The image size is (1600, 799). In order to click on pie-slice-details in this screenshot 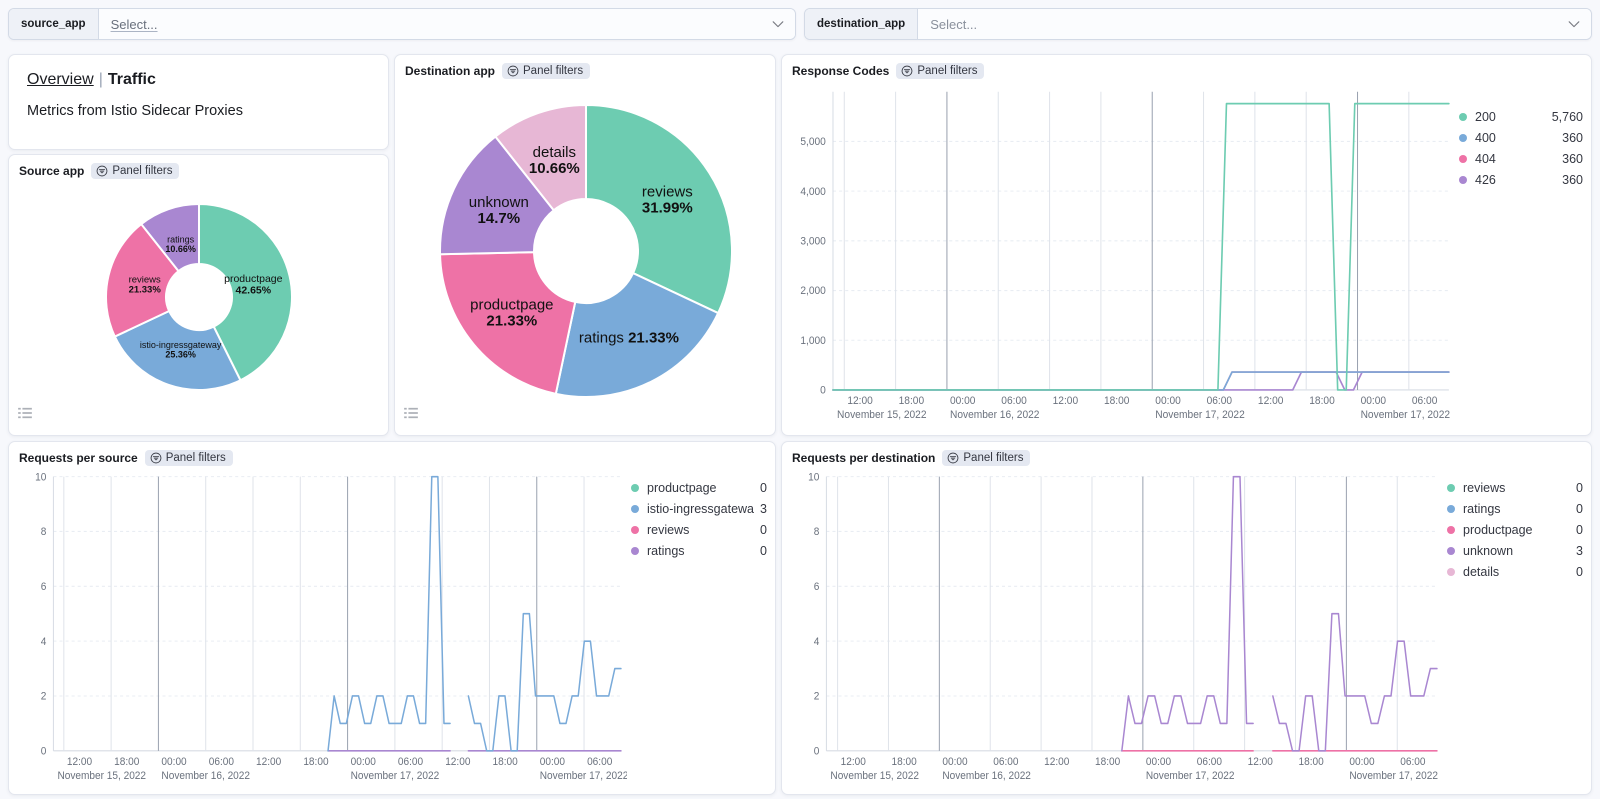, I will do `click(540, 157)`.